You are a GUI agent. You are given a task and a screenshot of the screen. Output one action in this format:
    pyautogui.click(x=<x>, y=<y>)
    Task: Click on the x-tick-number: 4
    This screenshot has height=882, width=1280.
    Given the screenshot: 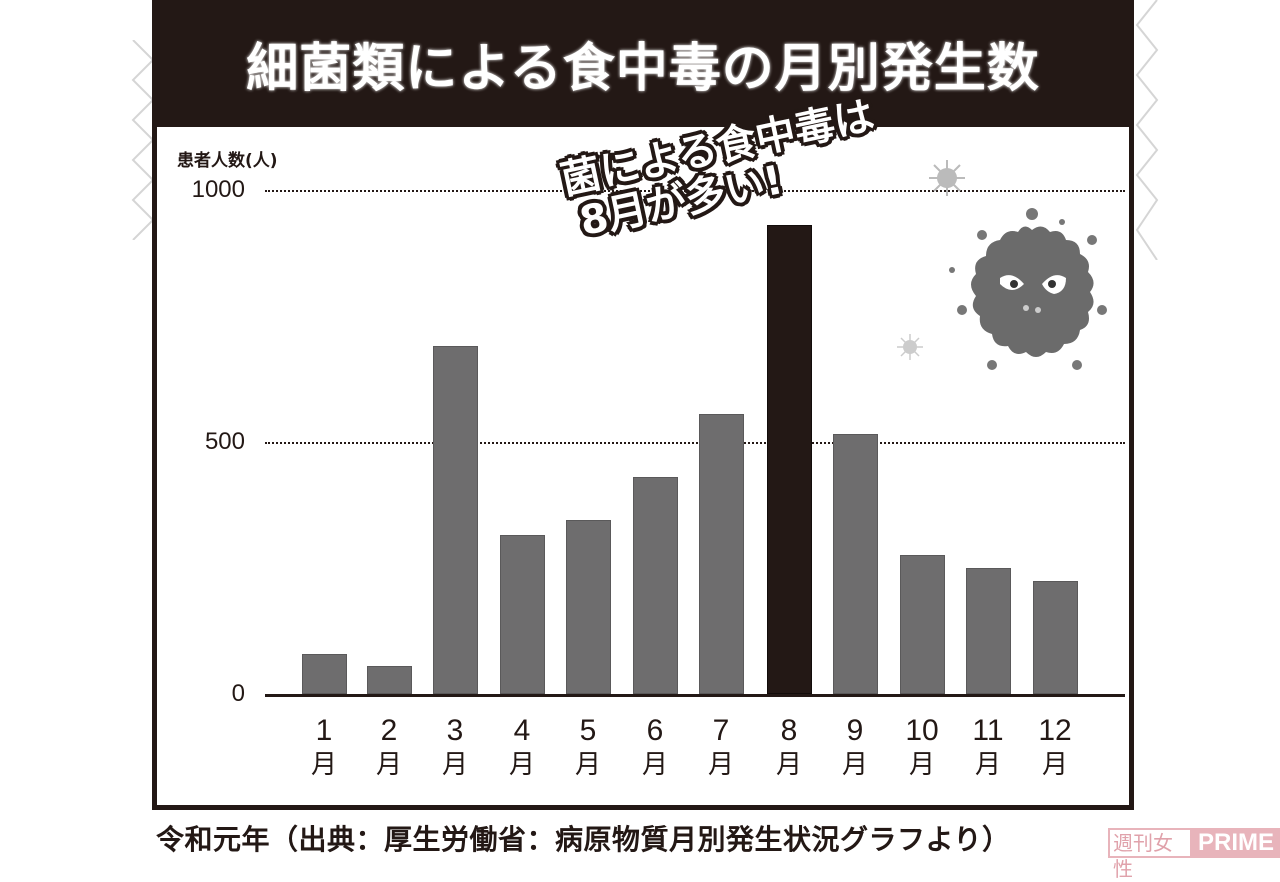 What is the action you would take?
    pyautogui.click(x=522, y=730)
    